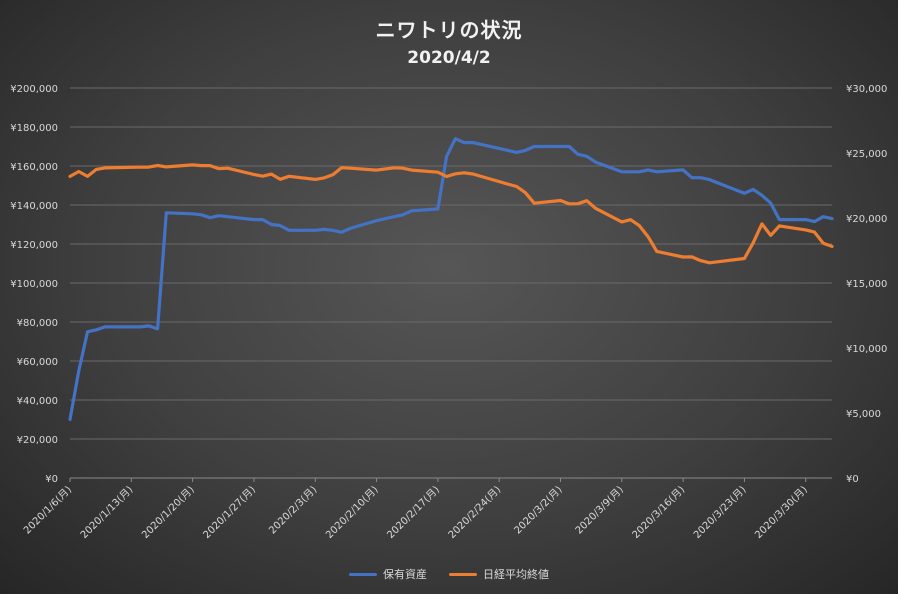  I want to click on right-tick-label: ¥15,000, so click(866, 284).